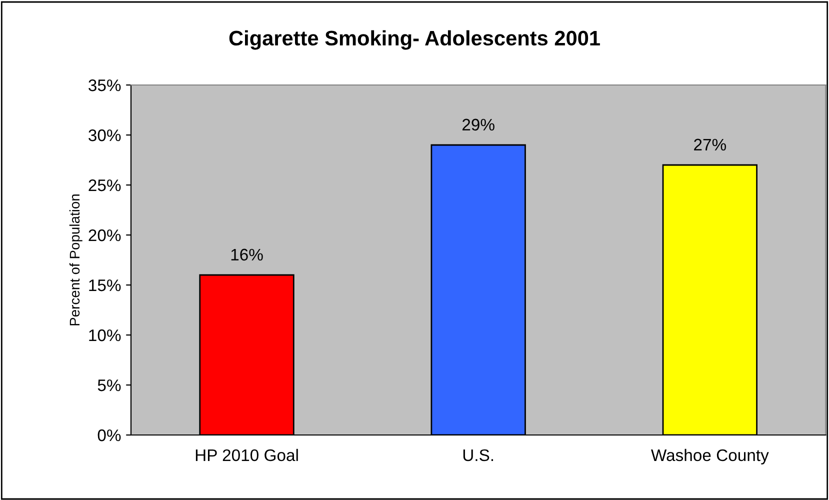  Describe the element at coordinates (710, 144) in the screenshot. I see `data-label: 27%` at that location.